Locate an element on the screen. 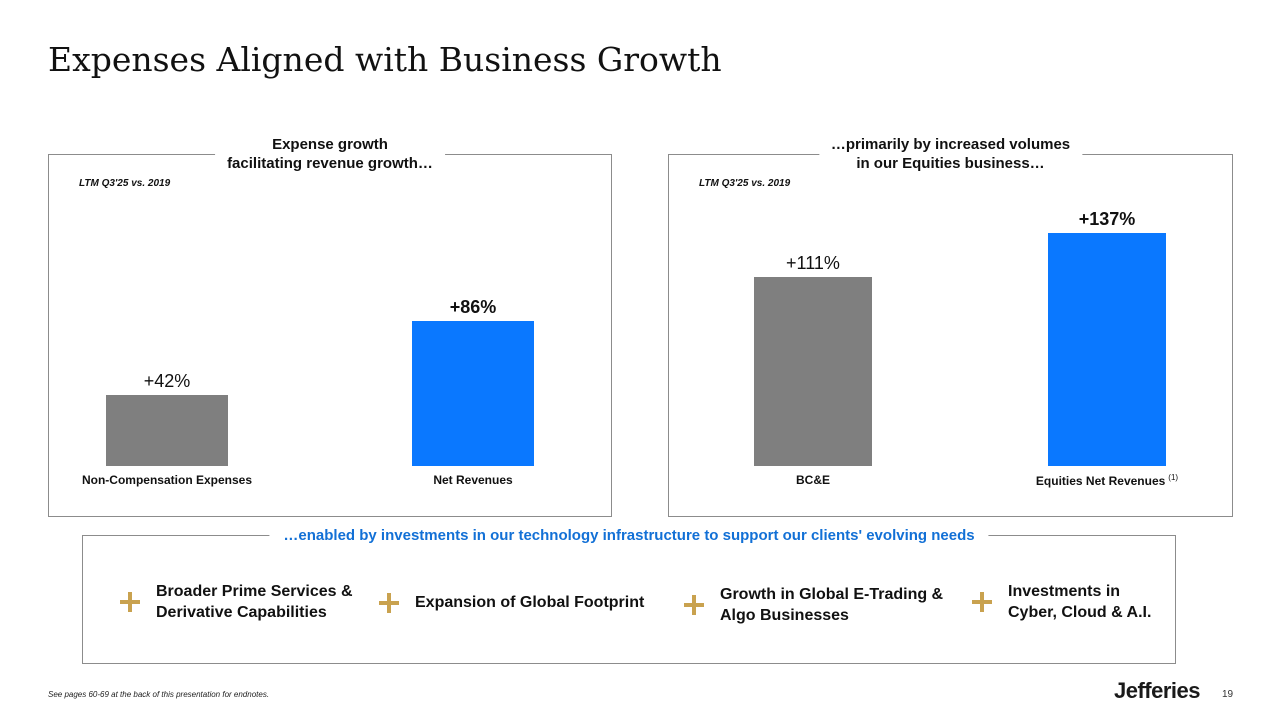  value-label-non-compensation-expenses: +42% is located at coordinates (167, 381).